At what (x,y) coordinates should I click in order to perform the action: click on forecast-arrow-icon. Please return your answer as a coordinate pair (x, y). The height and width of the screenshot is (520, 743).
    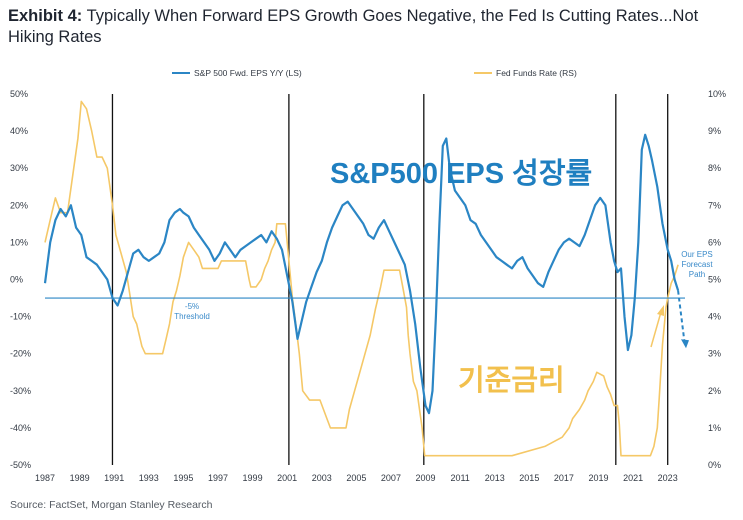
    Looking at the image, I should click on (685, 344).